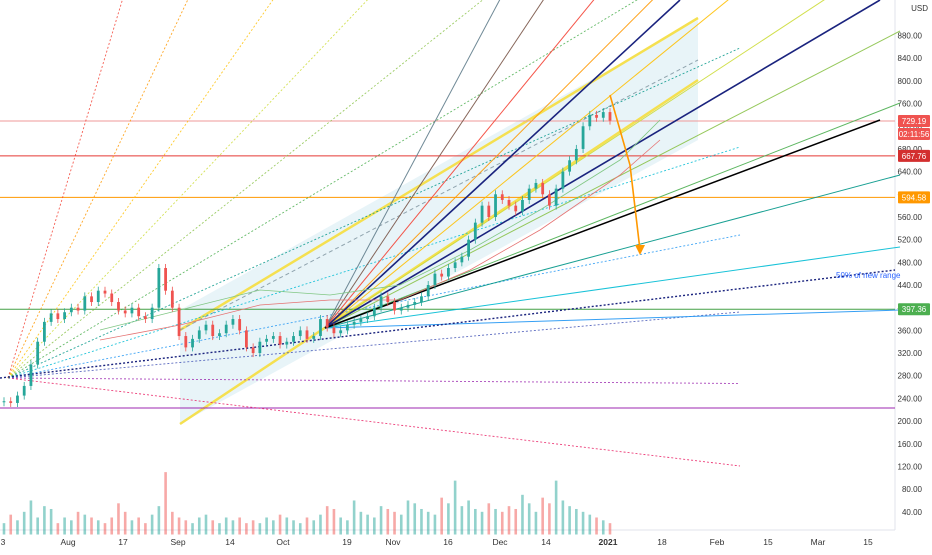  I want to click on gann-fan-2-line, so click(434, 164).